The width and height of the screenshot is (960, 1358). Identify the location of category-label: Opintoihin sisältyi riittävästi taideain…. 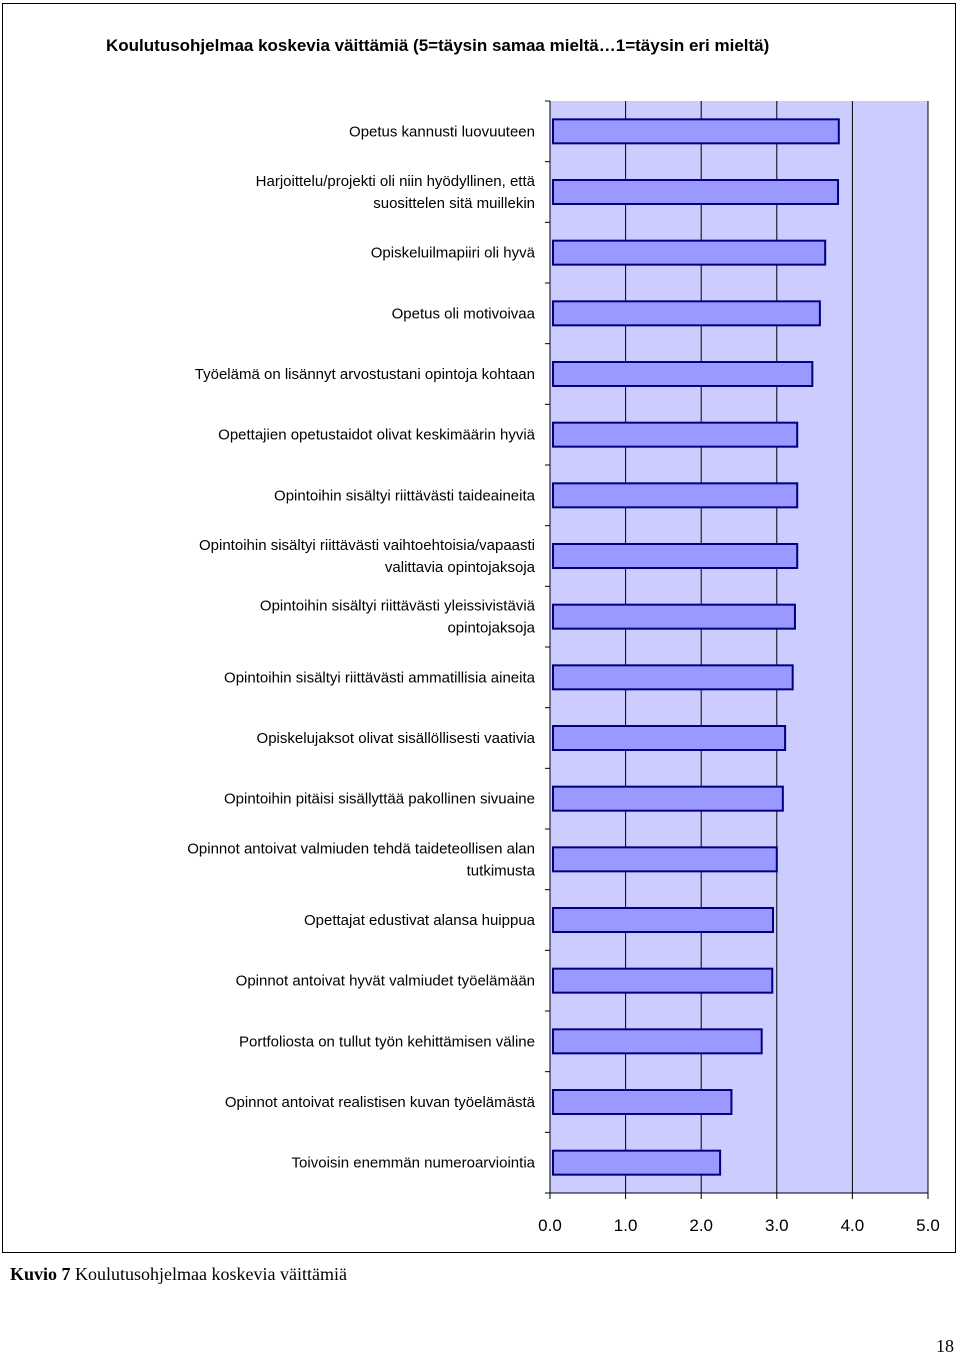
(405, 495).